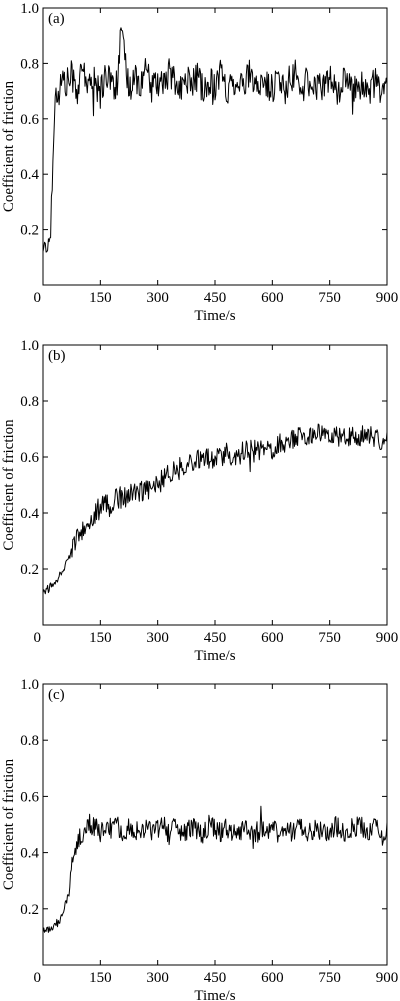 The image size is (400, 1001). I want to click on panel-label: (b), so click(57, 356).